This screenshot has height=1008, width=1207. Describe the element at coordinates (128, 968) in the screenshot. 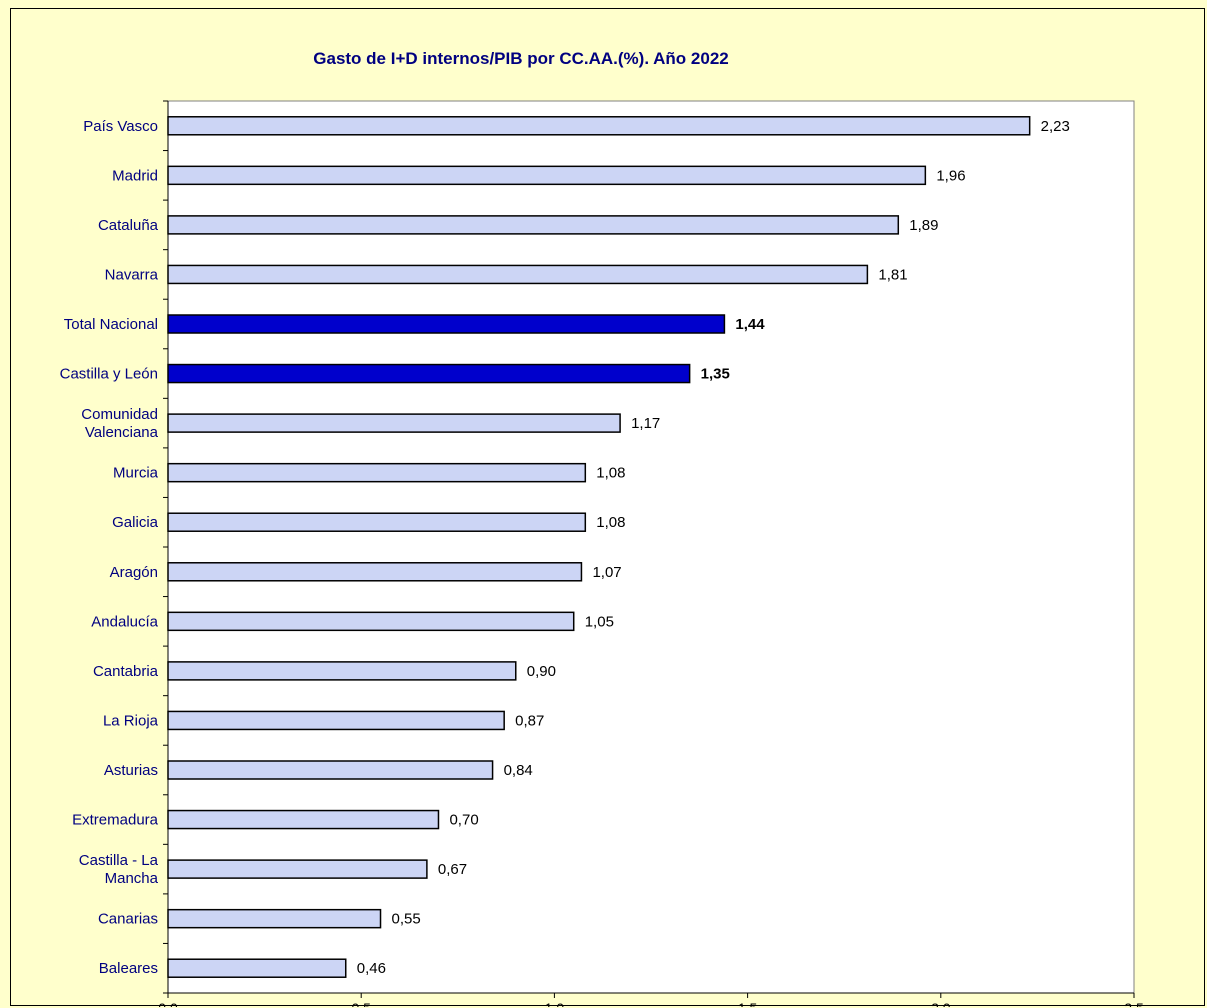

I see `category-label: Baleares` at that location.